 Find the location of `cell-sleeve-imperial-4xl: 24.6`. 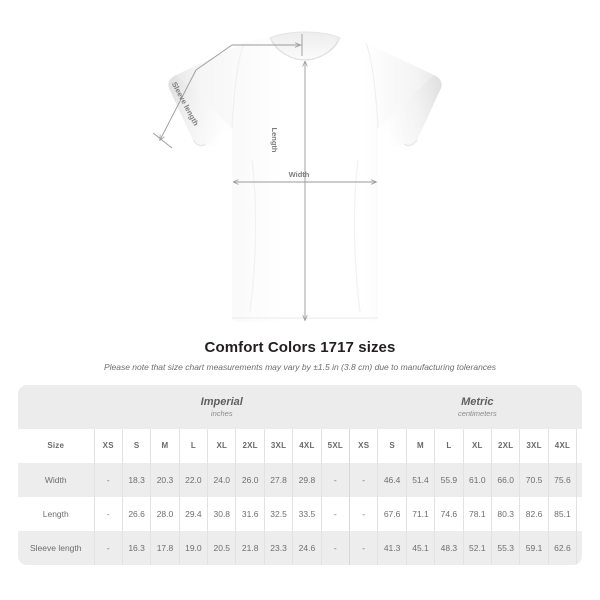

cell-sleeve-imperial-4xl: 24.6 is located at coordinates (307, 547).